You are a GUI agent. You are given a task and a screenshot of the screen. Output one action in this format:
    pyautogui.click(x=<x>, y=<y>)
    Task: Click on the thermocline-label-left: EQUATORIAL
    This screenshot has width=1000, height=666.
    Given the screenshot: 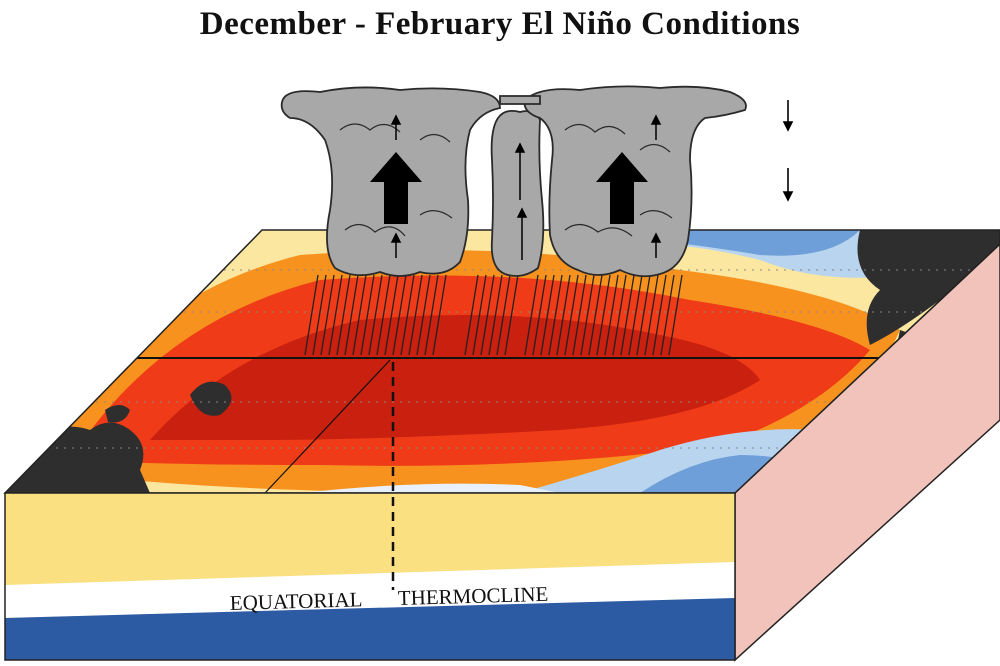 What is the action you would take?
    pyautogui.click(x=295, y=601)
    